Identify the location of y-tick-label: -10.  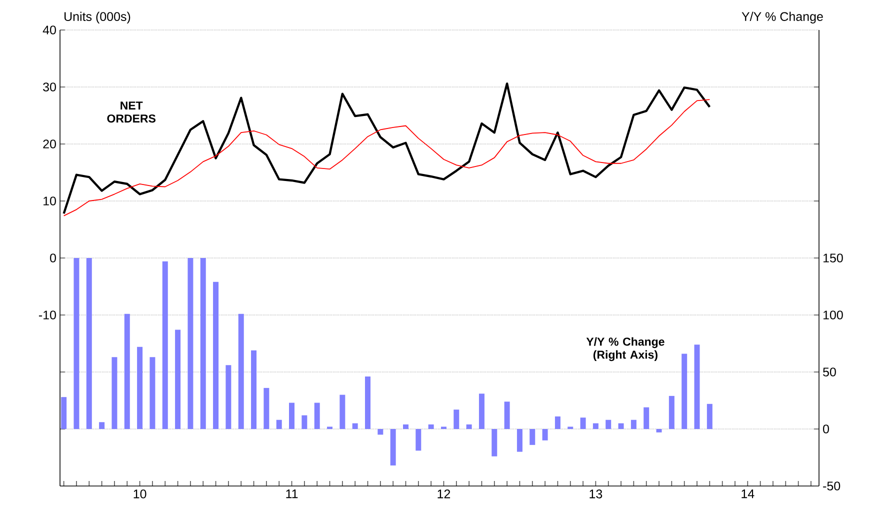
(47, 315).